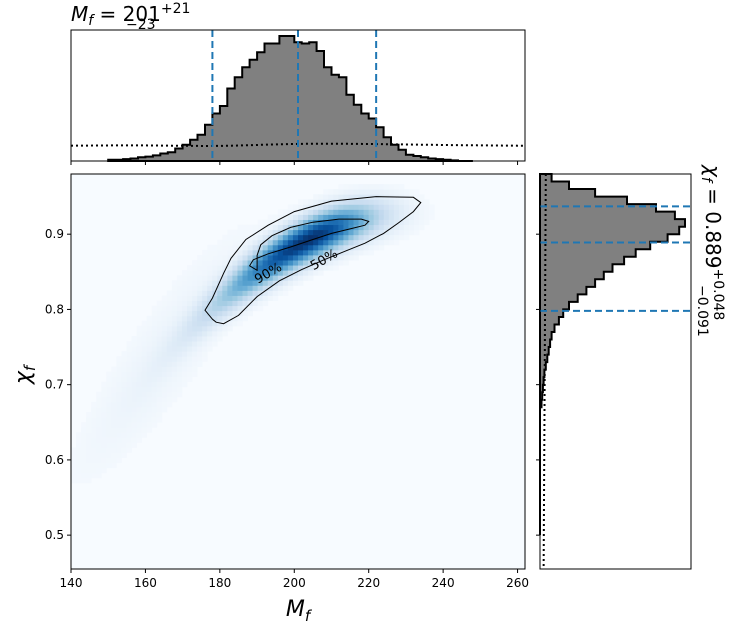  What do you see at coordinates (71, 583) in the screenshot?
I see `x-tick-label: 140` at bounding box center [71, 583].